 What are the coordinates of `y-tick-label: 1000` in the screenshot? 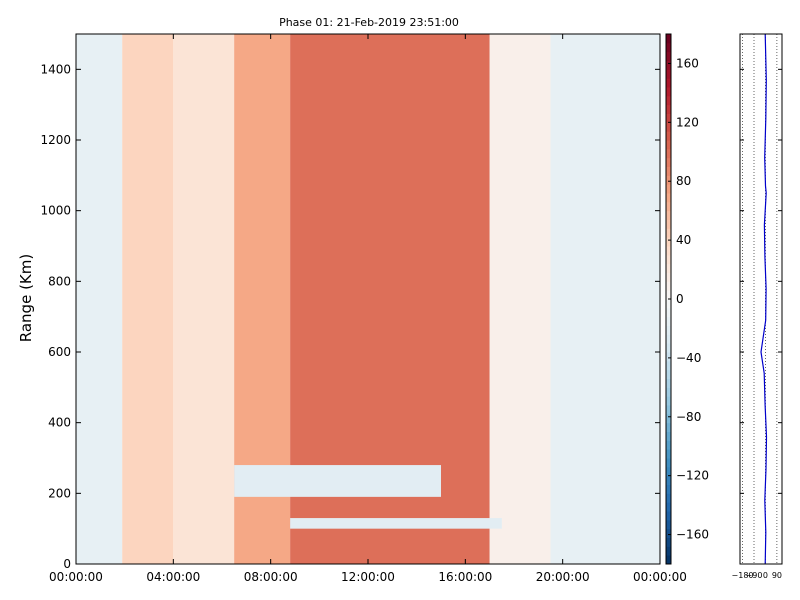 It's located at (55, 211).